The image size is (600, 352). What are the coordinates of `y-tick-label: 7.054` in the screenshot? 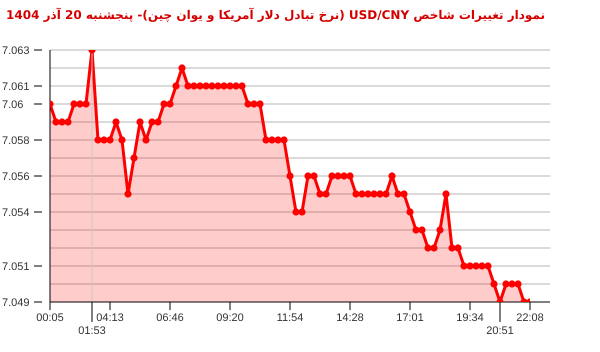 It's located at (16, 213).